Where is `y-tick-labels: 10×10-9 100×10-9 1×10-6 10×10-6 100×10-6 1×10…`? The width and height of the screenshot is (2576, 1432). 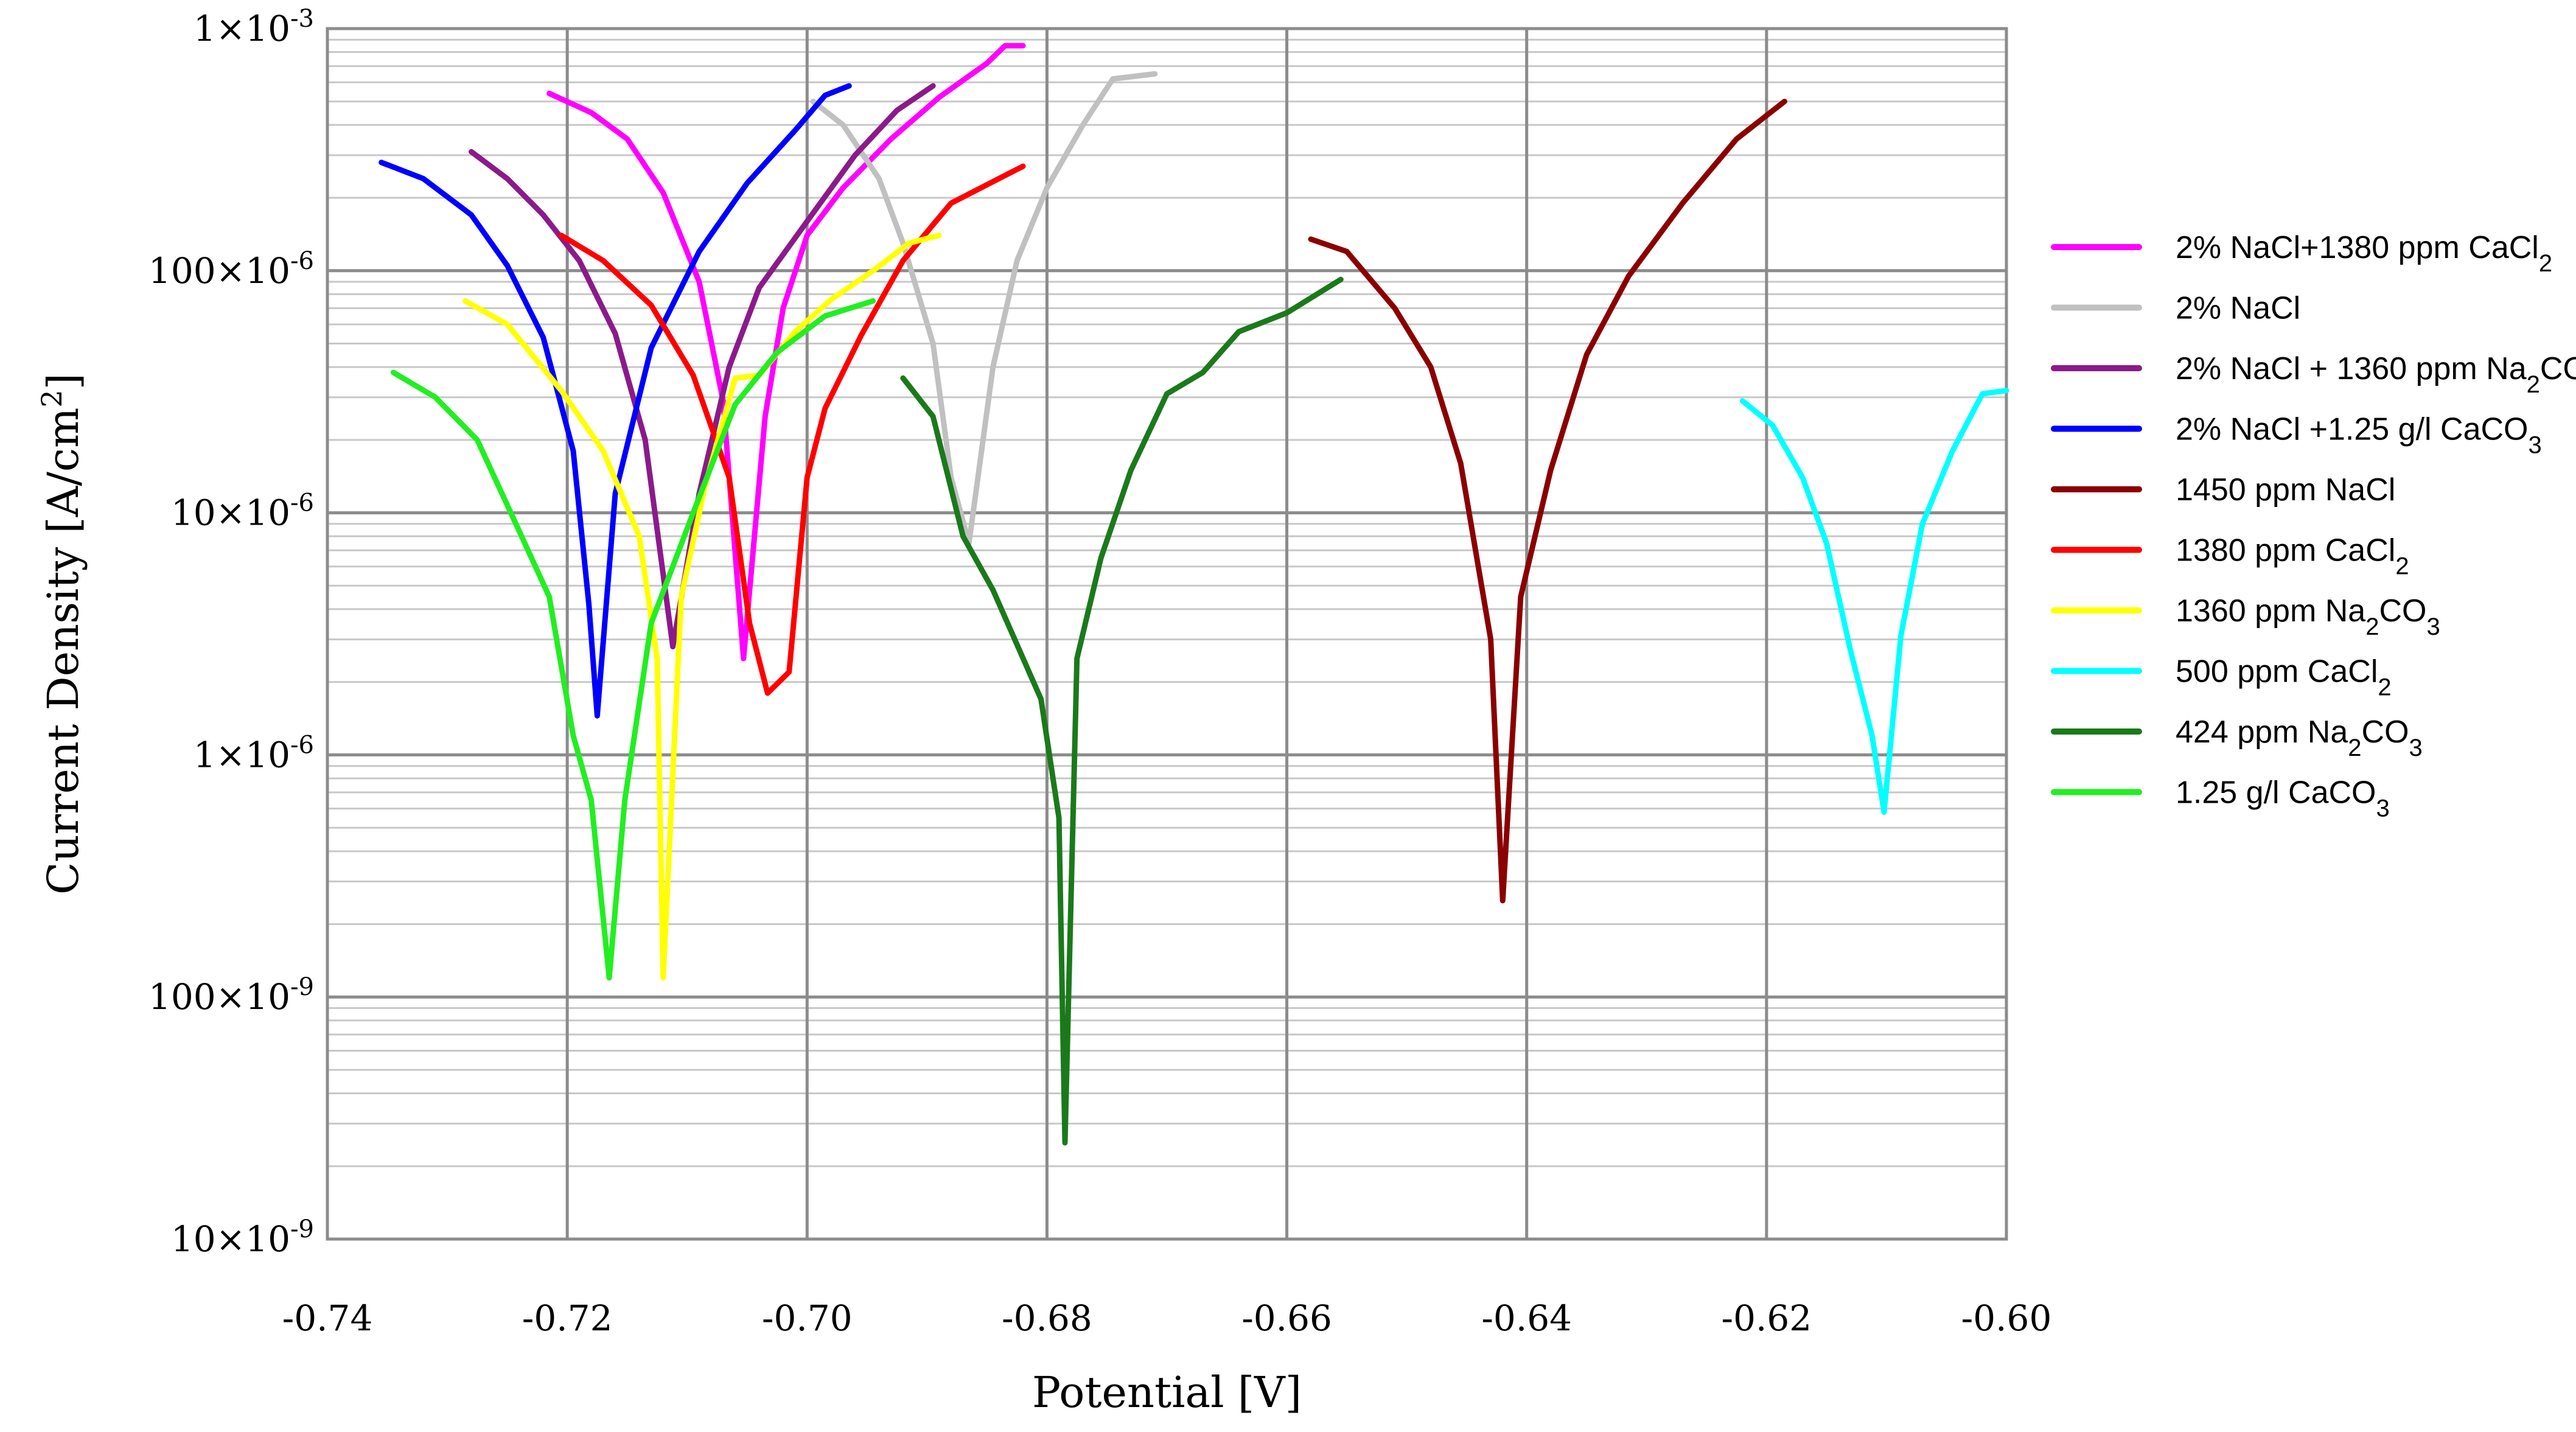
y-tick-labels: 10×10-9 100×10-9 1×10-6 10×10-6 100×10-6 1×10… is located at coordinates (231, 633).